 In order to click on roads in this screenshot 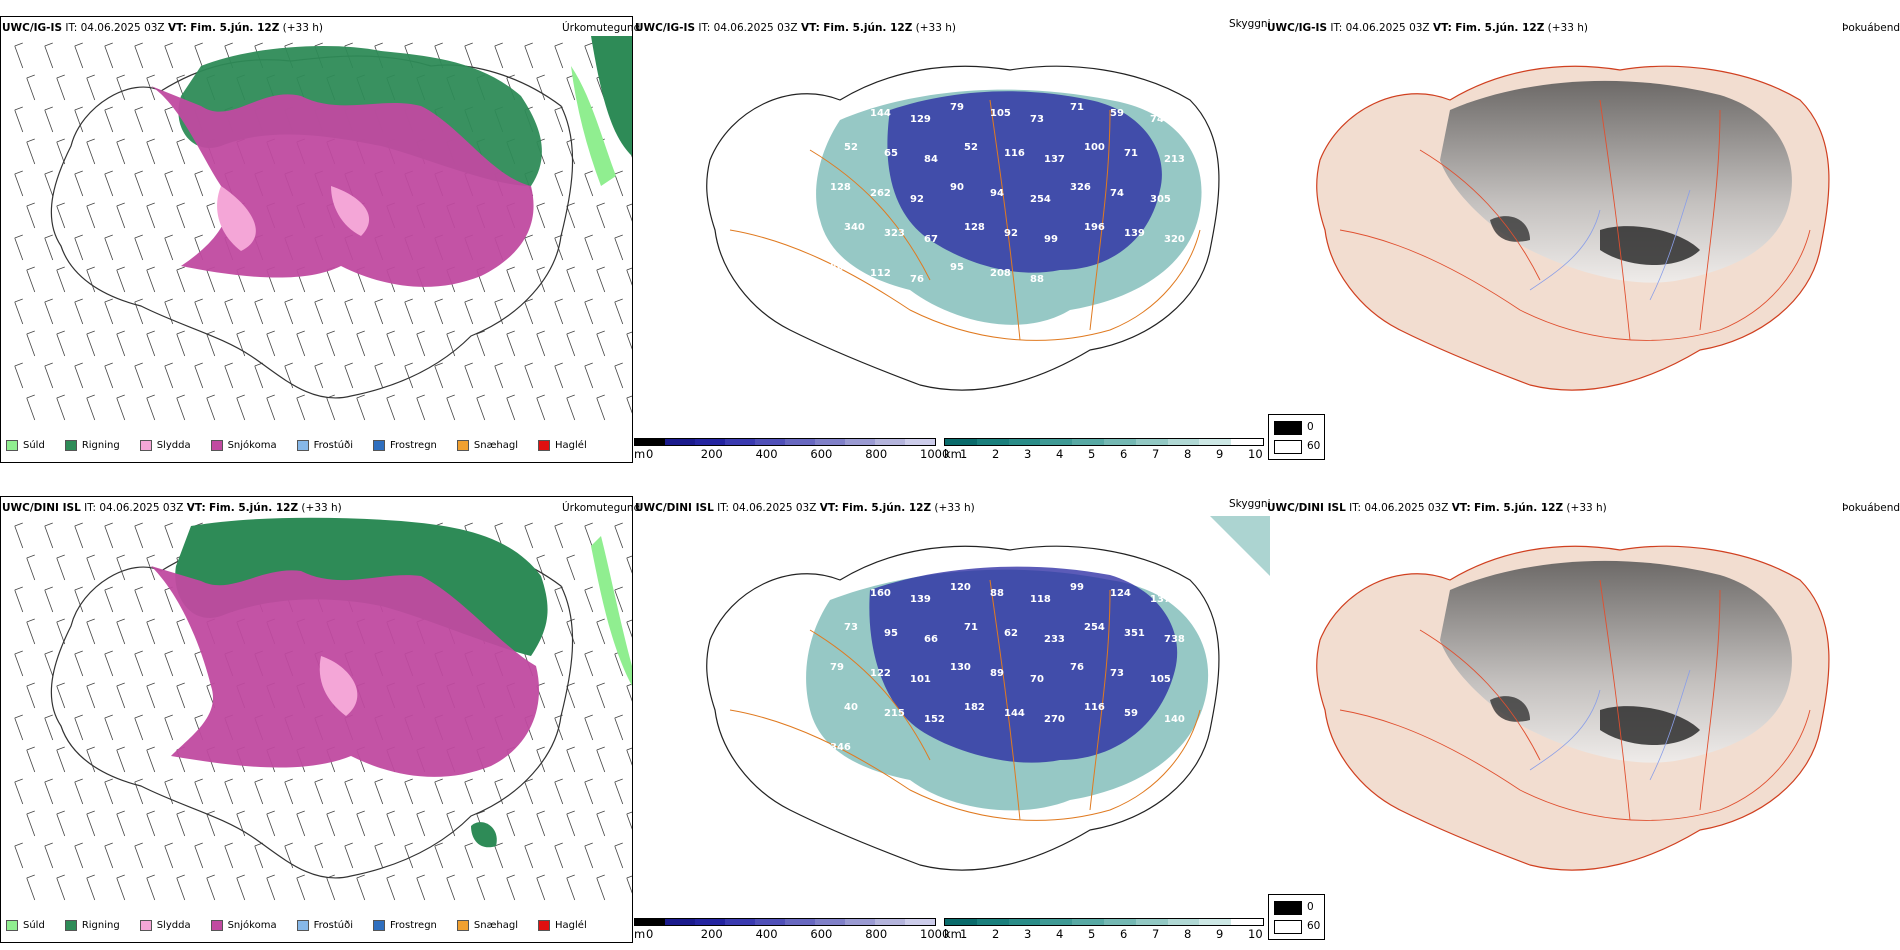, I will do `click(1575, 700)`.